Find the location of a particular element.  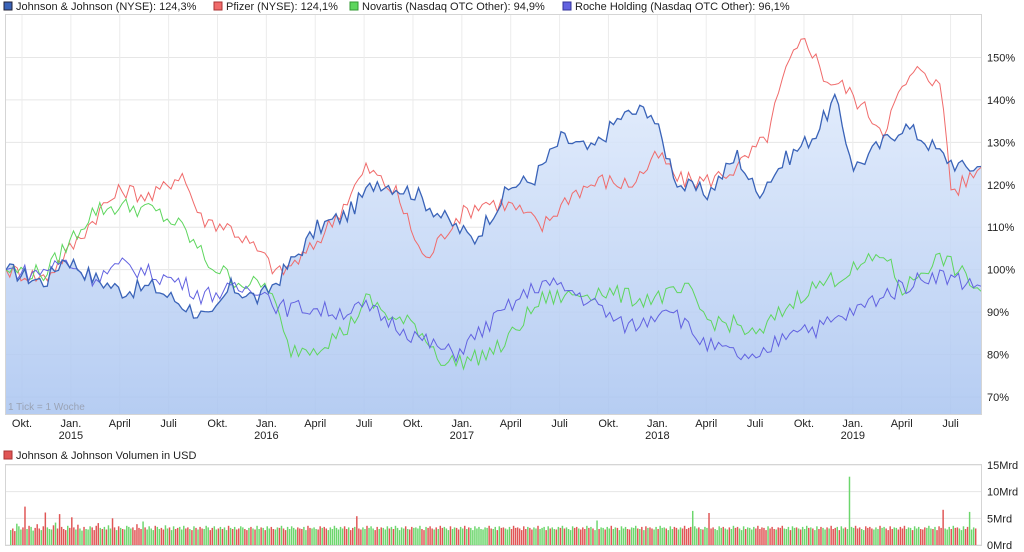

x-tick-label: Juli is located at coordinates (950, 424).